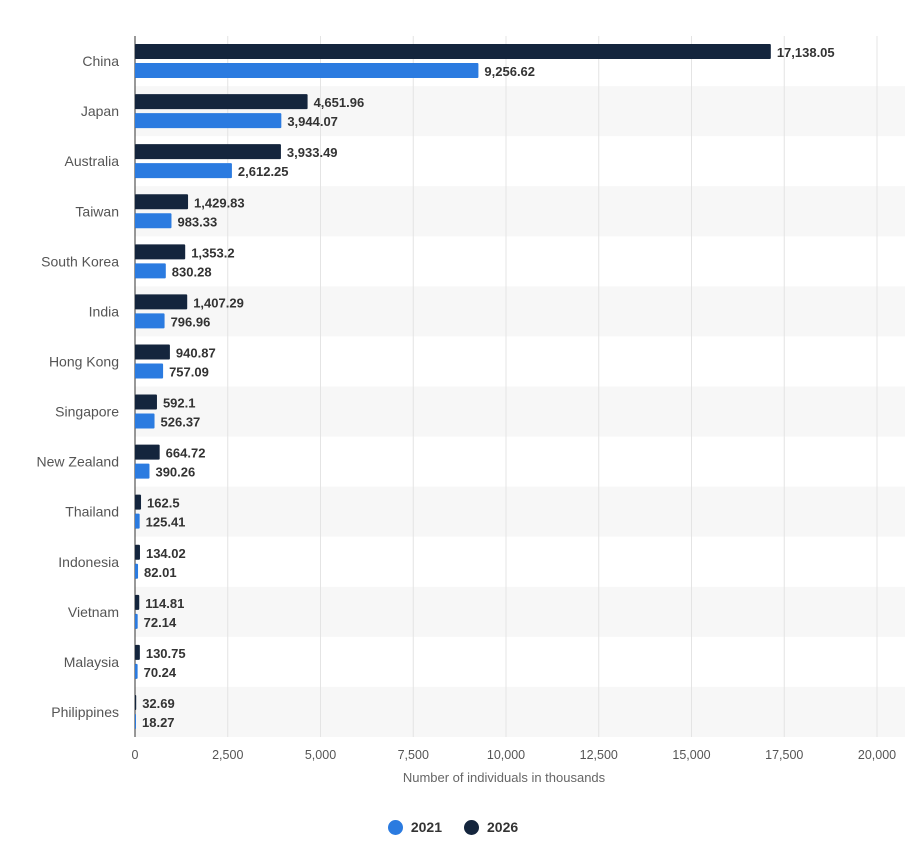 This screenshot has width=906, height=866. What do you see at coordinates (84, 361) in the screenshot?
I see `category-label: Hong Kong` at bounding box center [84, 361].